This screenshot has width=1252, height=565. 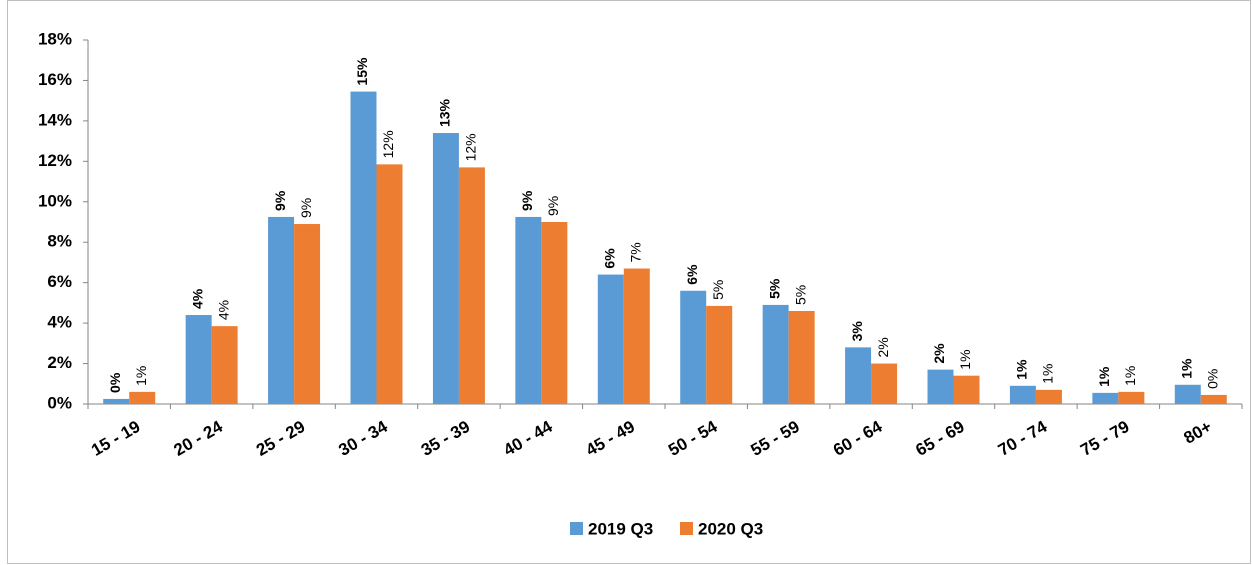 What do you see at coordinates (59, 402) in the screenshot?
I see `y-tick-label: 0%` at bounding box center [59, 402].